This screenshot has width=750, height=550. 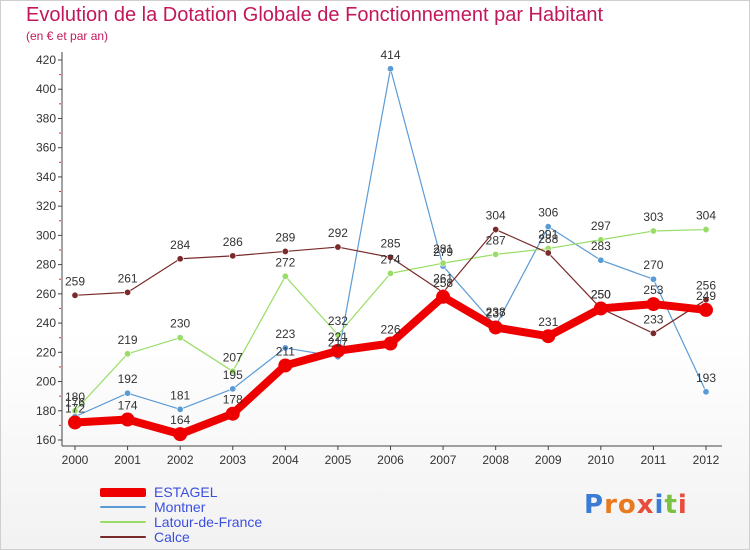 I want to click on data-label: 180, so click(x=75, y=397).